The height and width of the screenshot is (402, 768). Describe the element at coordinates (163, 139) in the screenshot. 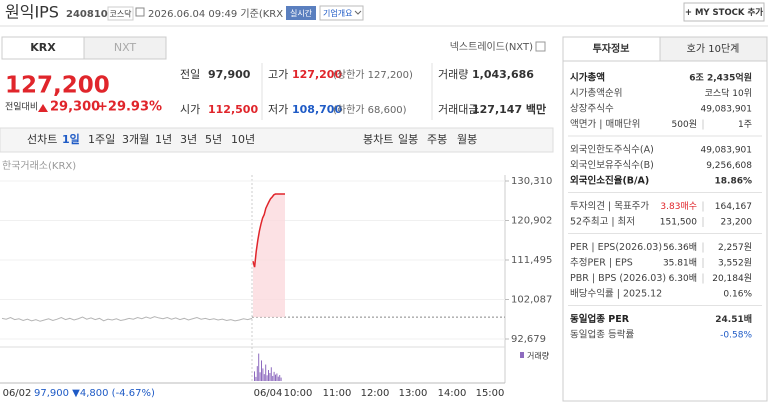

I see `period-tab: 1년` at that location.